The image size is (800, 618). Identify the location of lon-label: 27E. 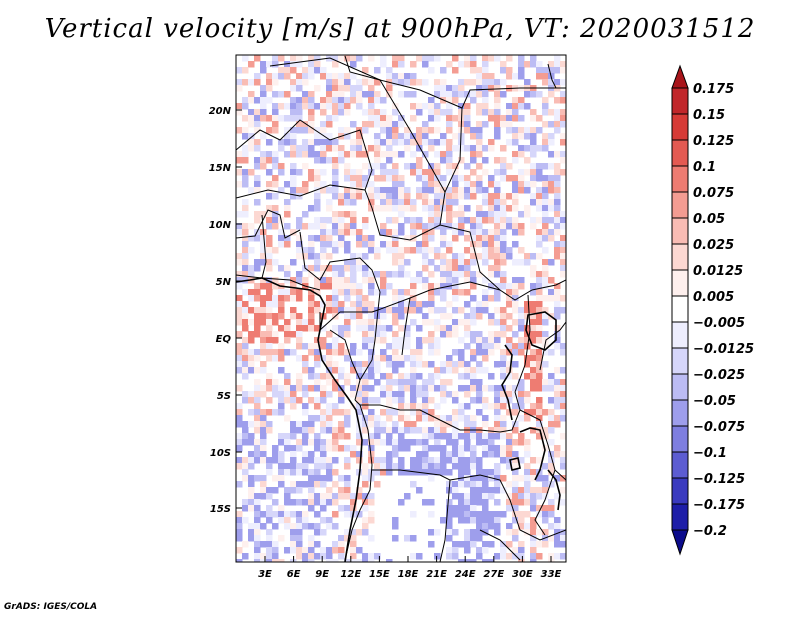
(493, 574).